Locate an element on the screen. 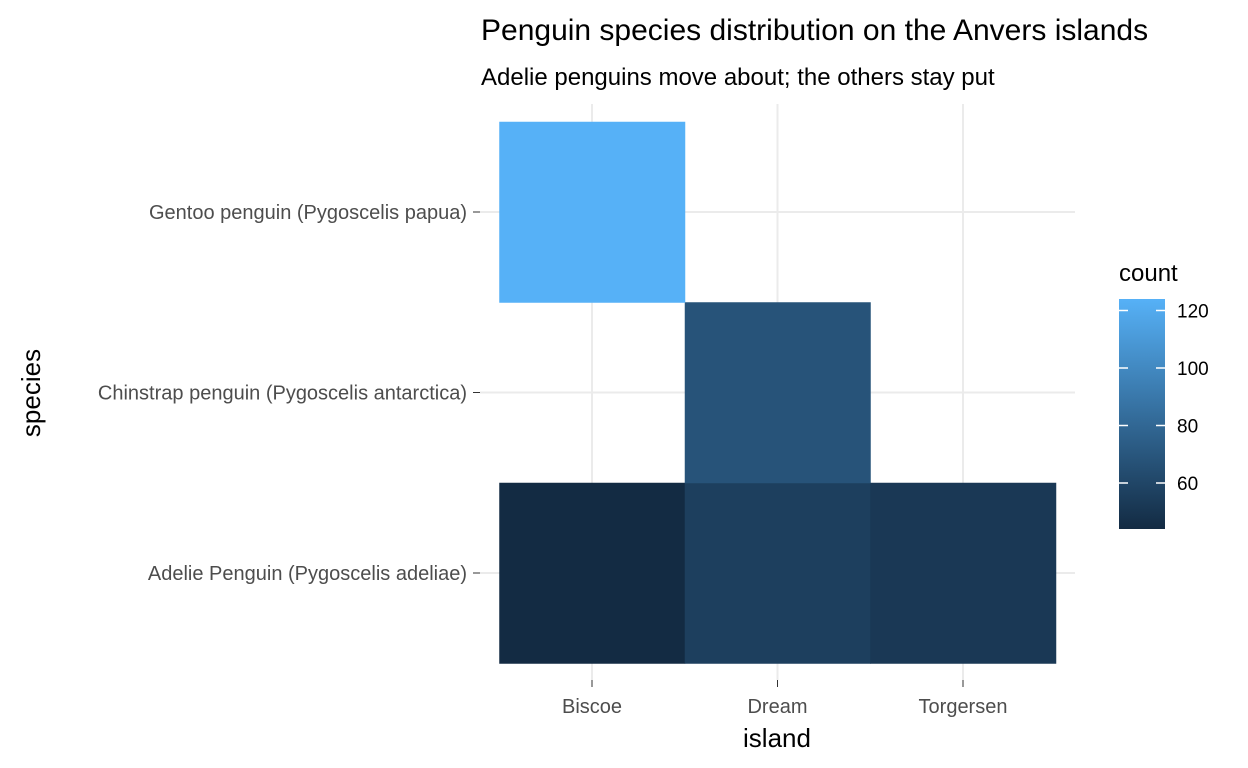 Image resolution: width=1248 pixels, height=768 pixels. x-tick-label: Biscoe is located at coordinates (592, 707).